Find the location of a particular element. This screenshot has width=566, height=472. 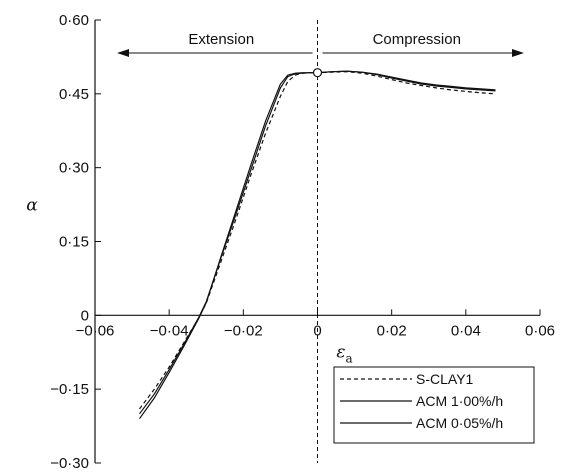

y-ticks: −0·30 −0·15 0 0·15 0·30 0·45 0·60 is located at coordinates (75, 242).